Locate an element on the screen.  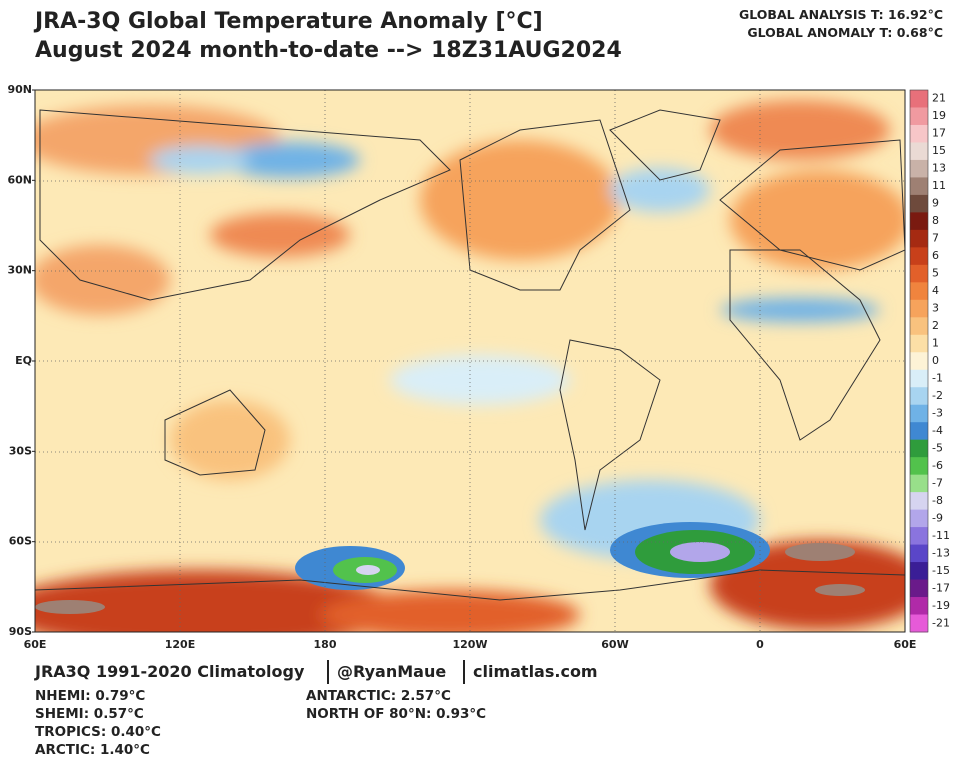
title: JRA-3Q Global Temperature Anomaly [°C] is located at coordinates (288, 21).